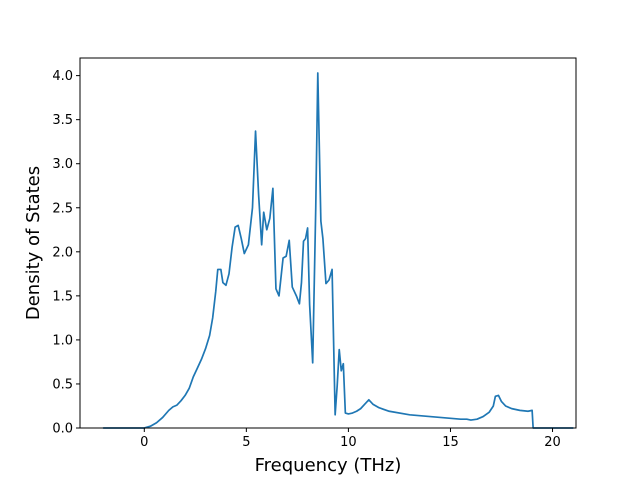 The width and height of the screenshot is (640, 480). Describe the element at coordinates (62, 76) in the screenshot. I see `y-tick-label: 4.0` at that location.